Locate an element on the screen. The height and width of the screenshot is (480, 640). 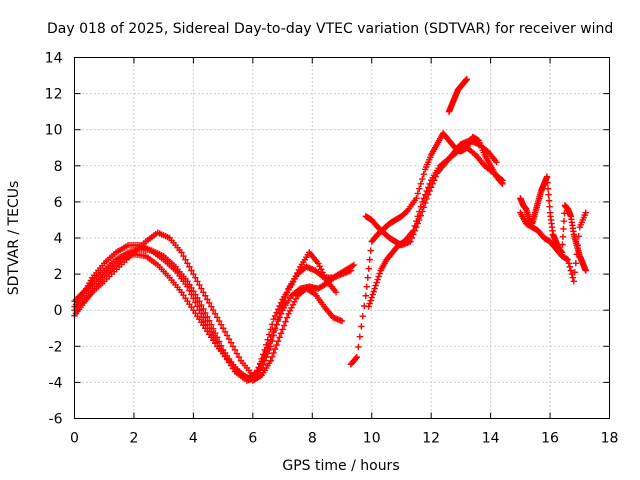
x-tick-label: 10 is located at coordinates (372, 439).